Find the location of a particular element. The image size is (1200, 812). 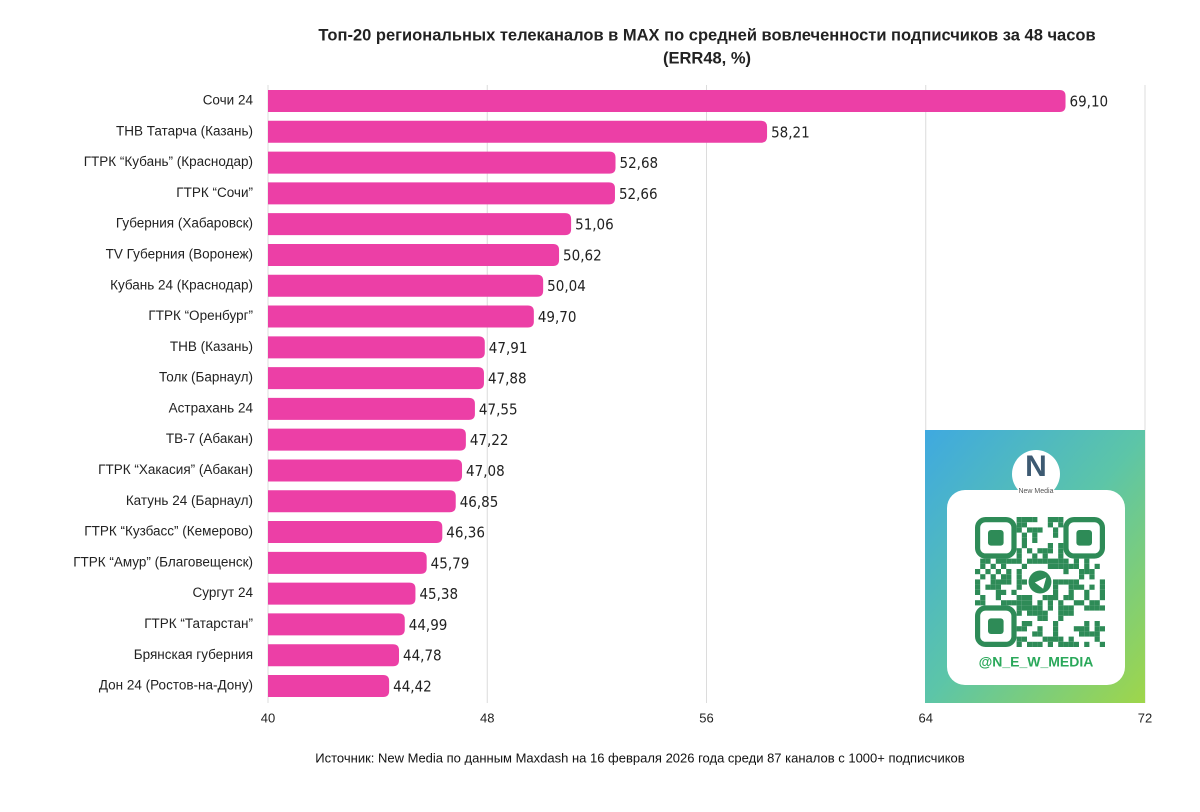

y-tick-label: ТВ-7 (Абакан) is located at coordinates (209, 438).